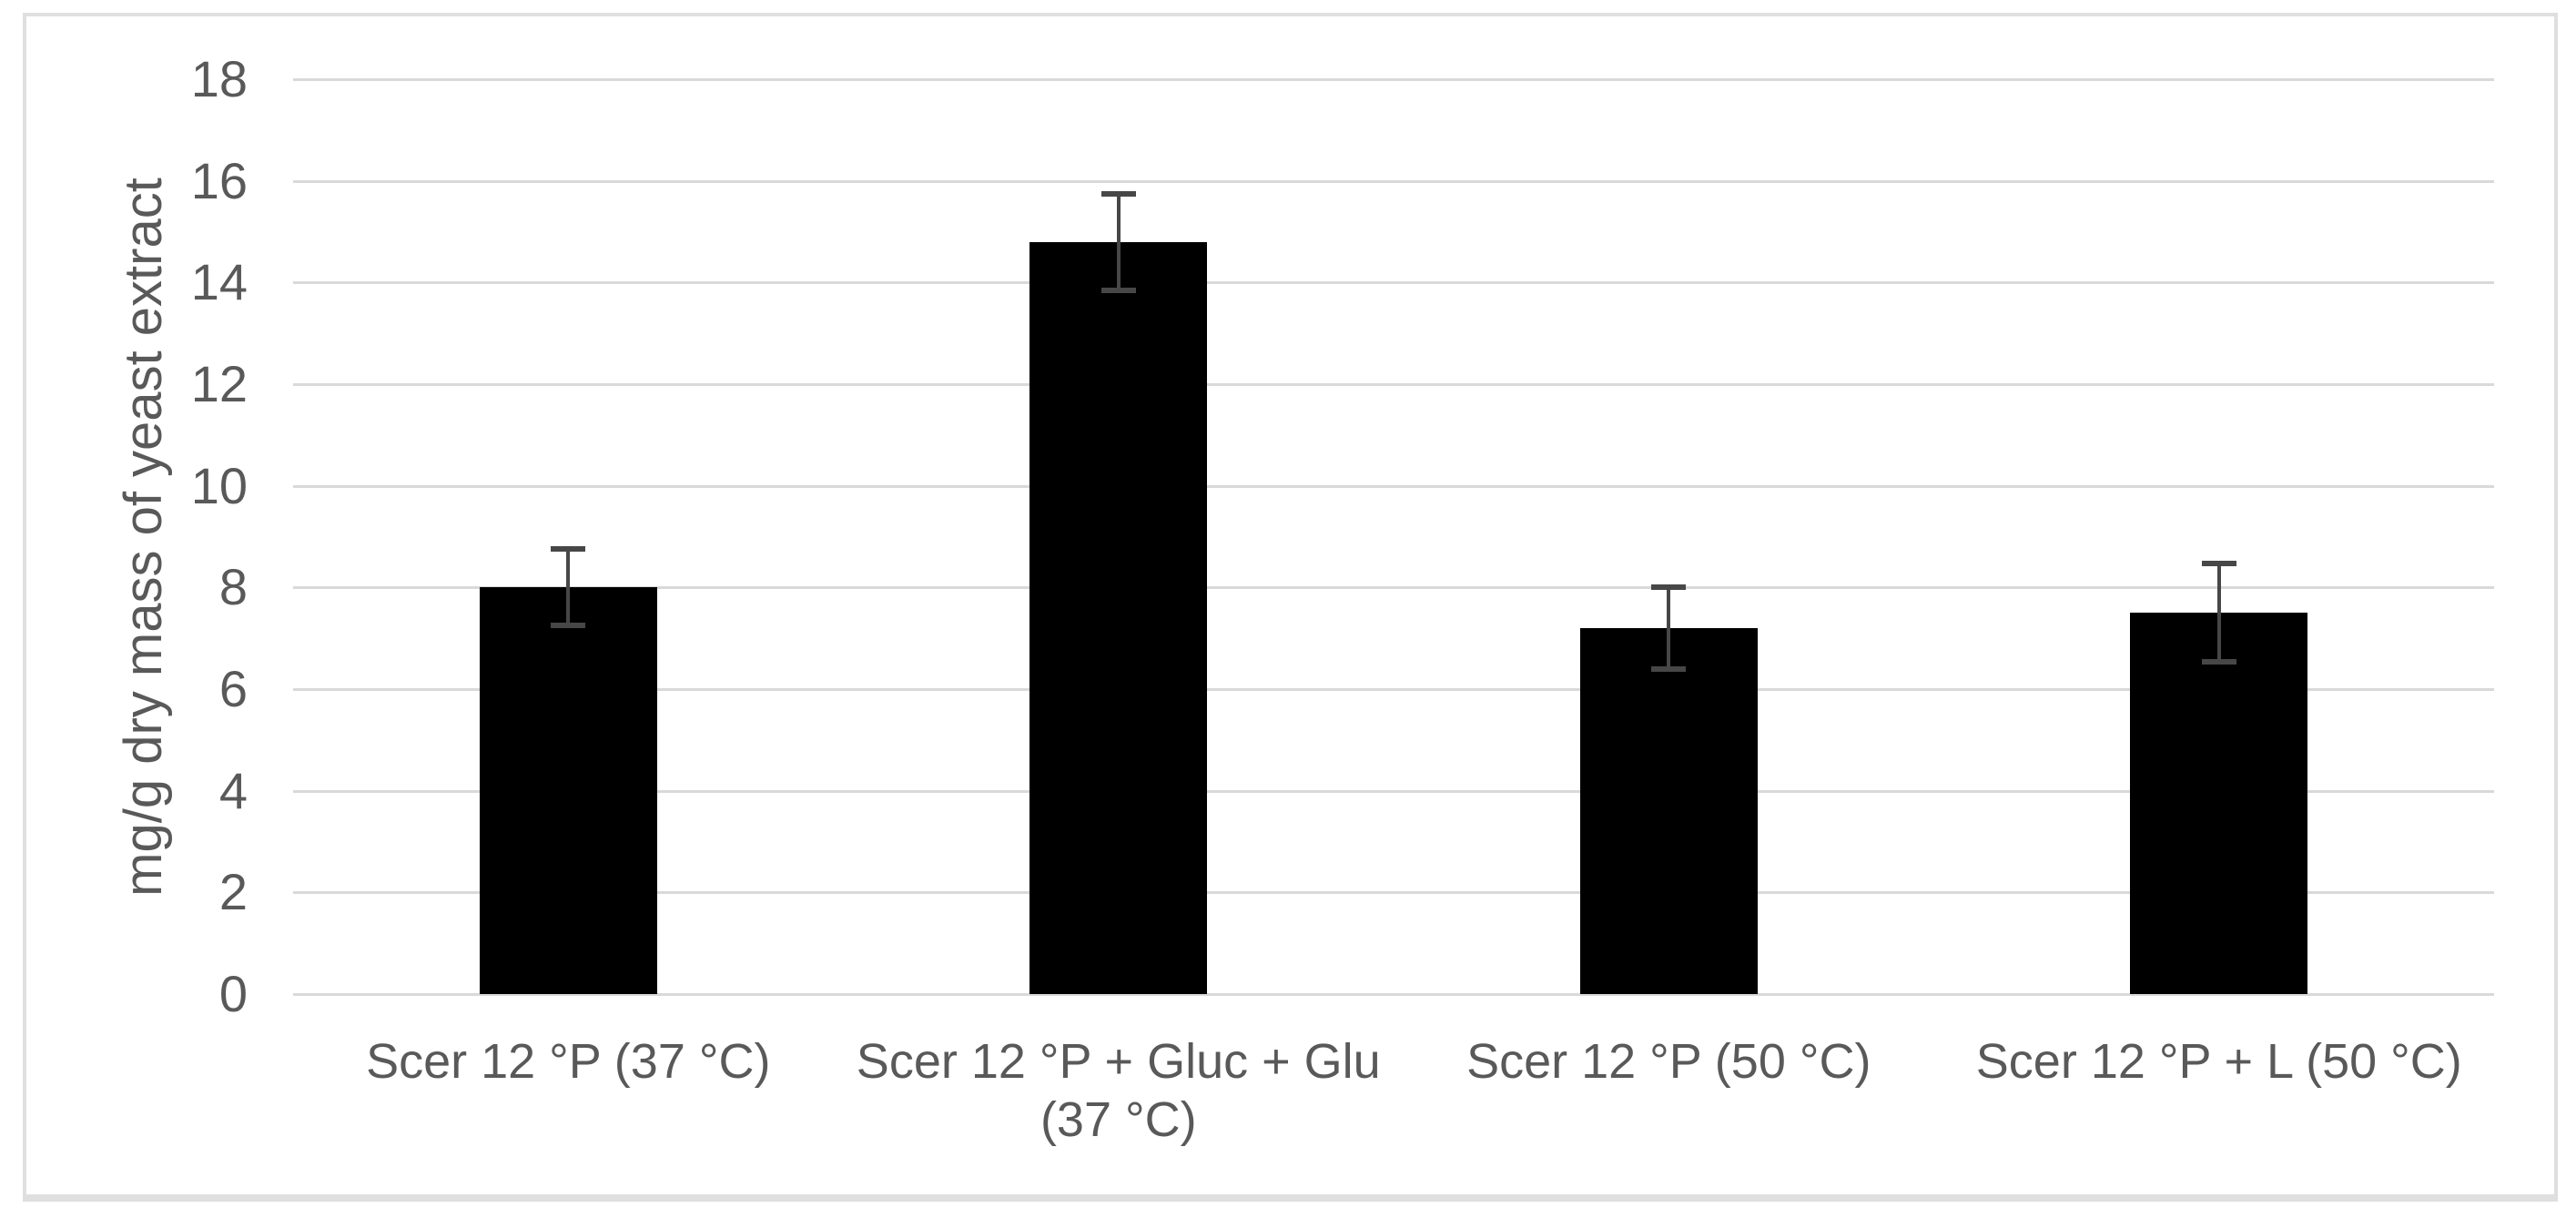  What do you see at coordinates (219, 78) in the screenshot?
I see `y-tick-label: 18` at bounding box center [219, 78].